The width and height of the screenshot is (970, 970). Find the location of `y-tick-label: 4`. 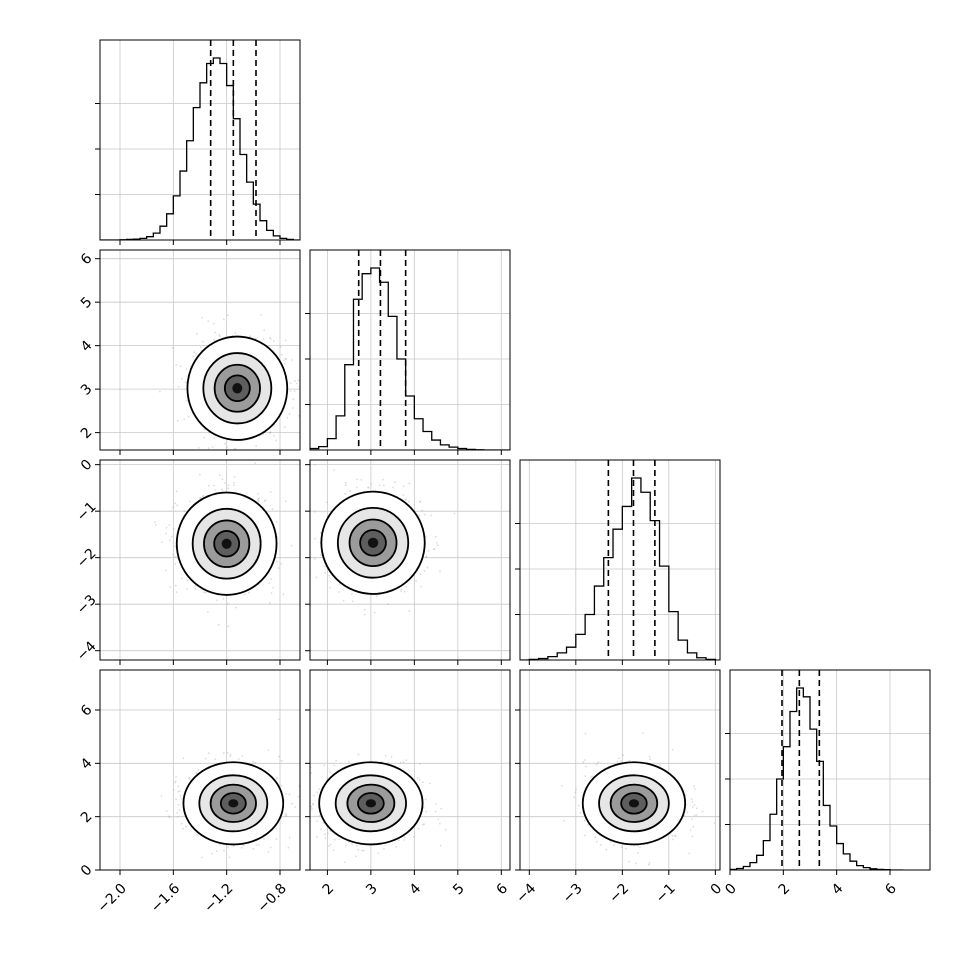

y-tick-label: 4 is located at coordinates (87, 764).